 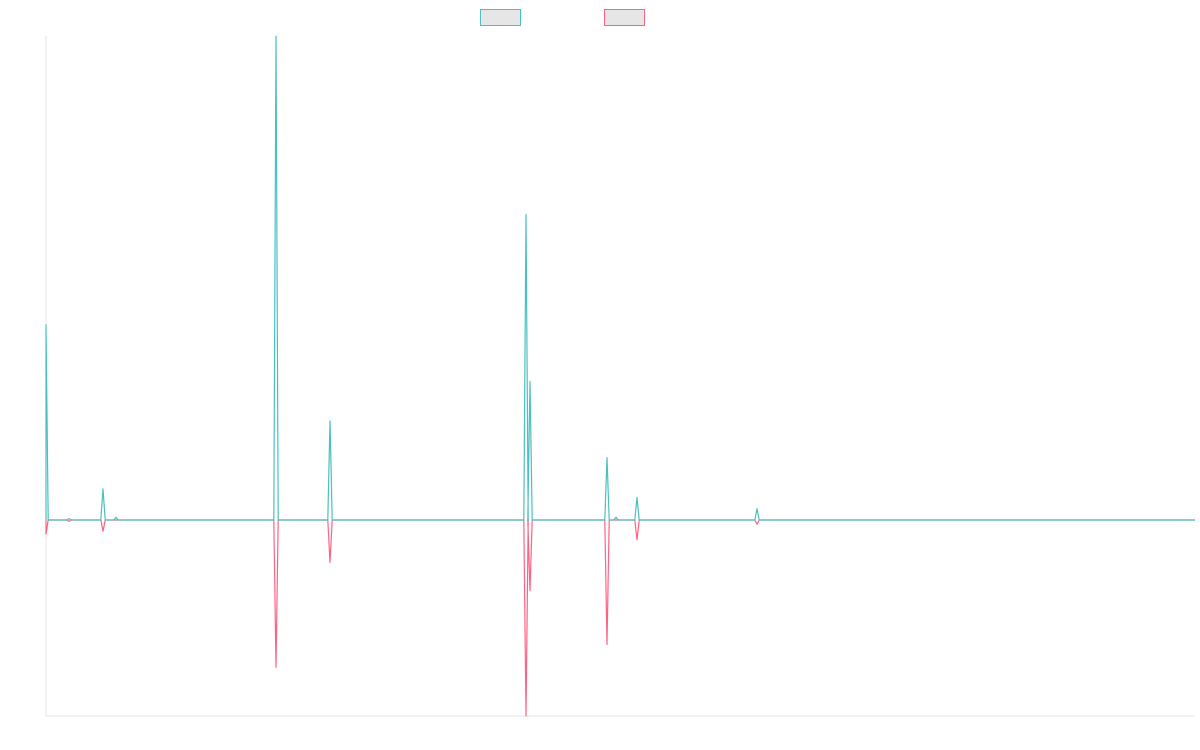 I want to click on legend, so click(x=562, y=17).